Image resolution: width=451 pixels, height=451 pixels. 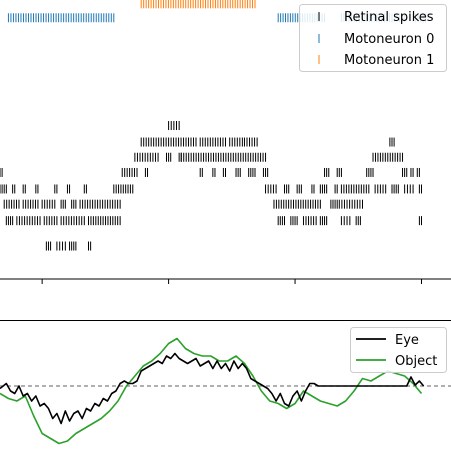 I want to click on line-legend: Eye Object, so click(x=398, y=350).